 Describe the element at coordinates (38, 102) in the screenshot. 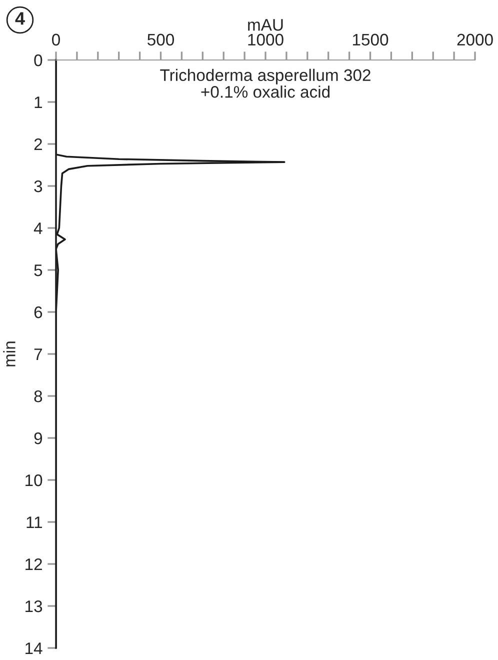

I see `y-tick-label: 1` at that location.